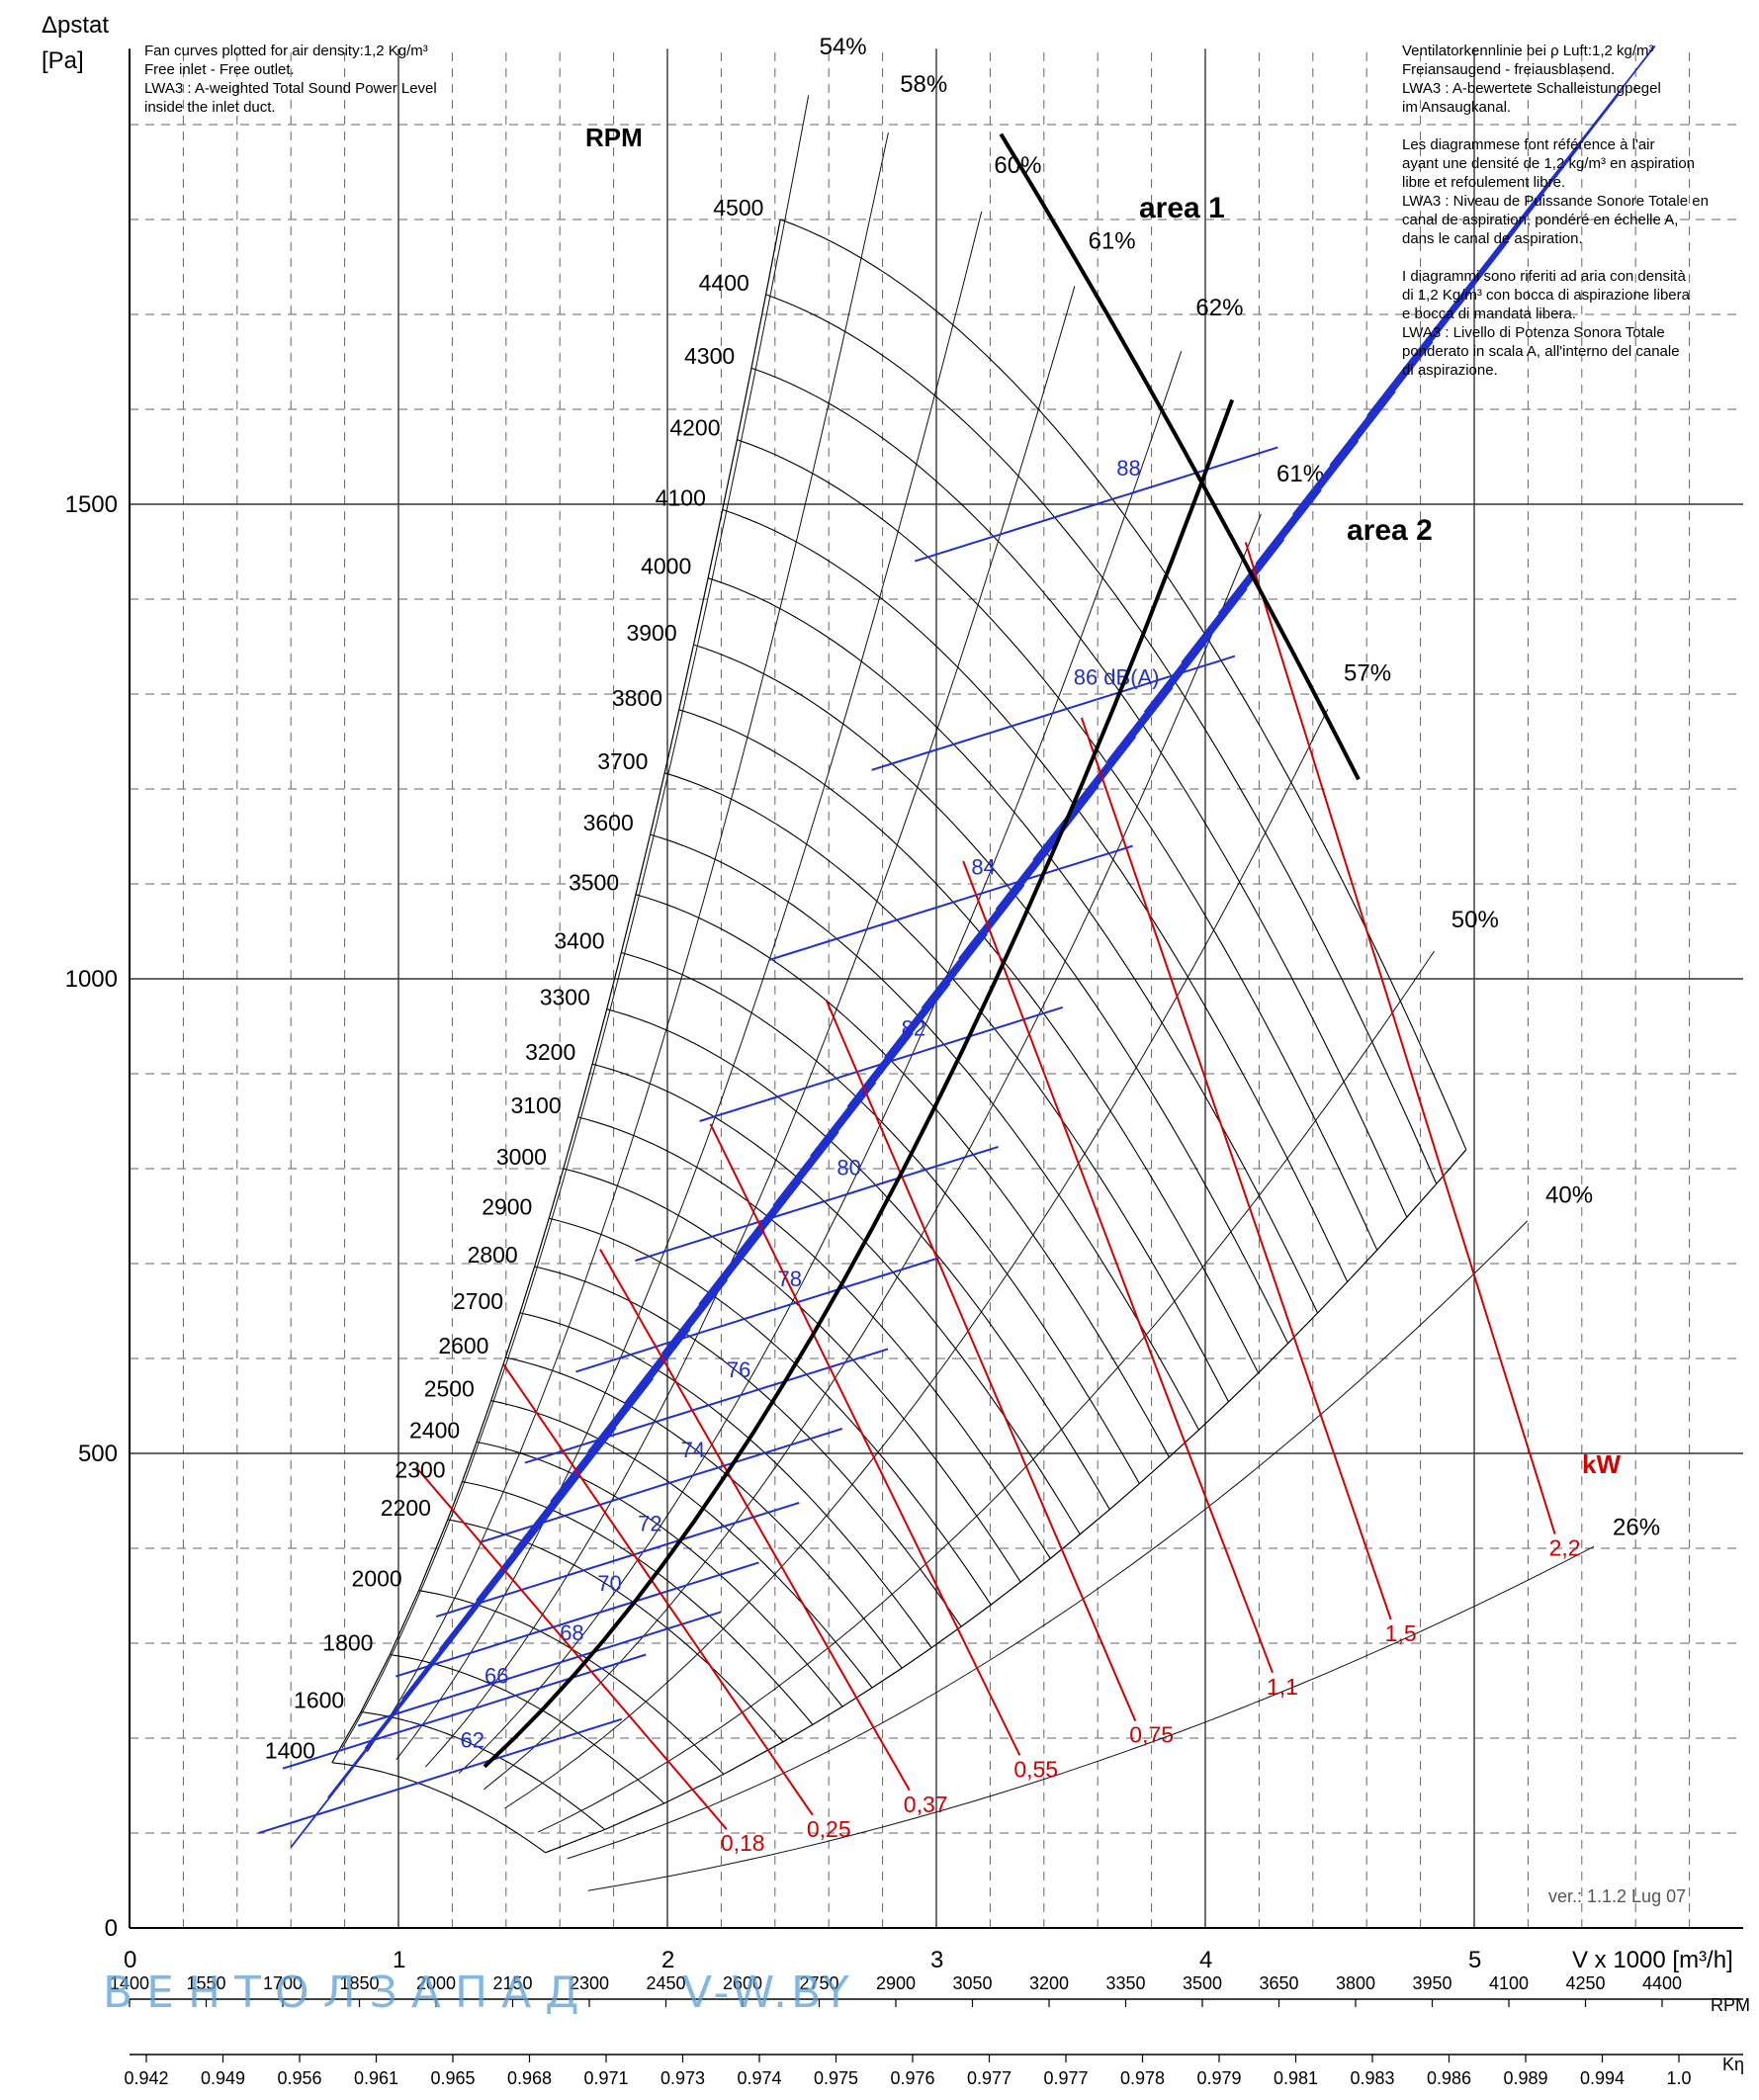 The image size is (1759, 2100). What do you see at coordinates (848, 1168) in the screenshot?
I see `sound-label-8: 80` at bounding box center [848, 1168].